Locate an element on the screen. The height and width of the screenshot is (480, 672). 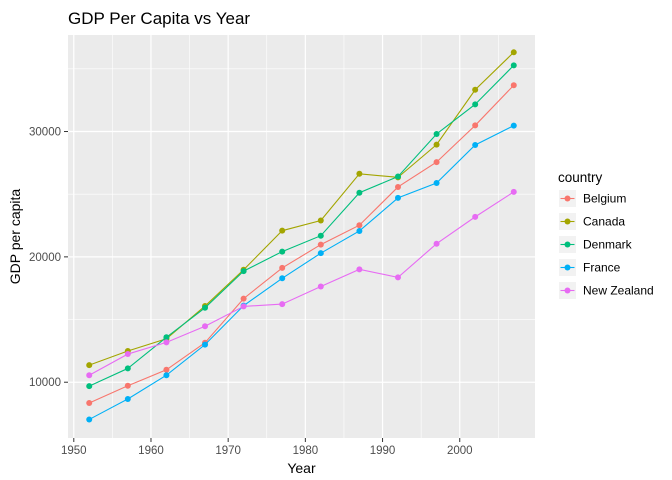
x-tick-label: 1980 is located at coordinates (306, 451).